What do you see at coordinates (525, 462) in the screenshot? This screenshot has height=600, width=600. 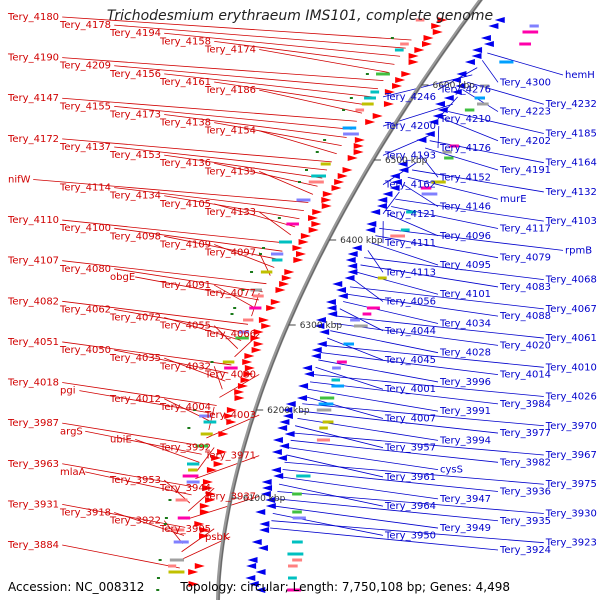 I see `right-gene-label: Tery_3982` at bounding box center [525, 462].